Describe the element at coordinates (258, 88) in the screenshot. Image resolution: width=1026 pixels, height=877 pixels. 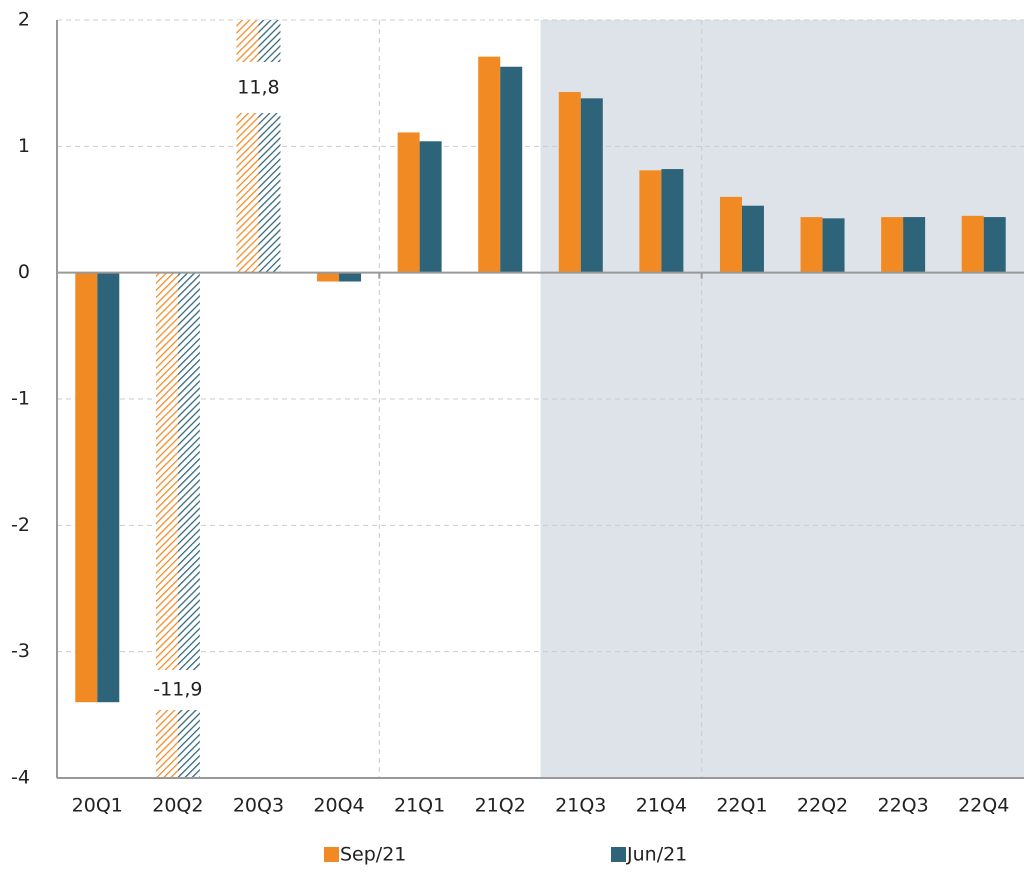
I see `value-label: 11,8` at that location.